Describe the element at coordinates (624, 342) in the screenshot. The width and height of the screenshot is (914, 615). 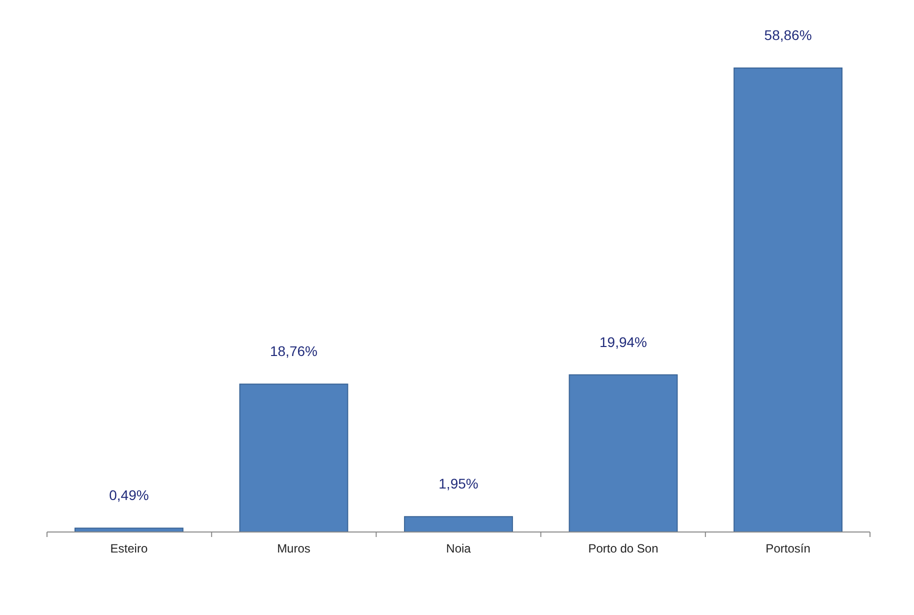
I see `data-label: 19,94%` at that location.